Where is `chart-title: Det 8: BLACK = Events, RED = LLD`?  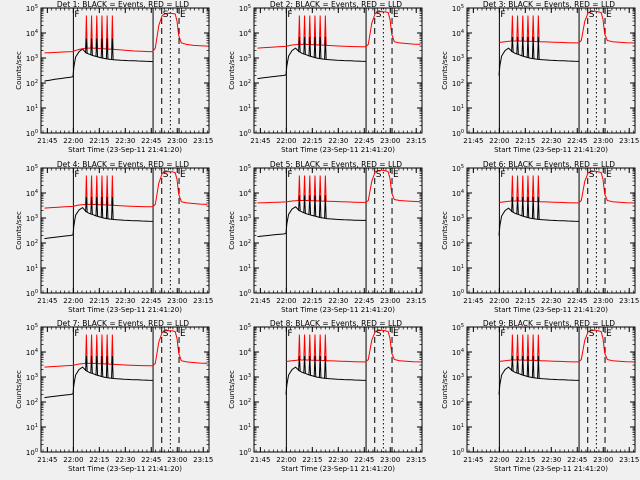
chart-title: Det 8: BLACK = Events, RED = LLD is located at coordinates (336, 323).